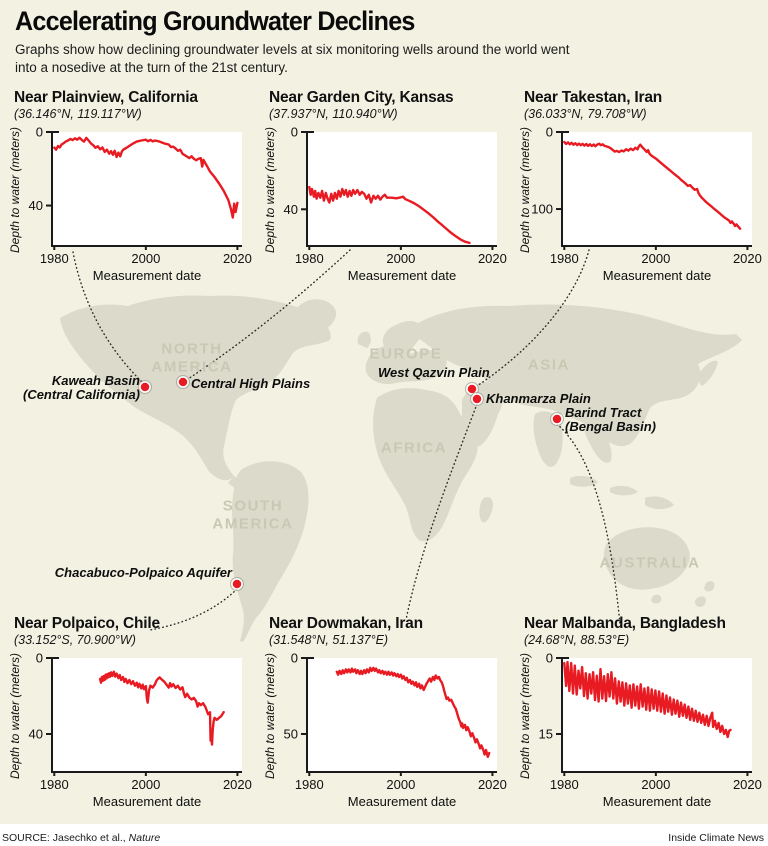 This screenshot has width=768, height=846. What do you see at coordinates (364, 339) in the screenshot?
I see `landmass-british-isles` at bounding box center [364, 339].